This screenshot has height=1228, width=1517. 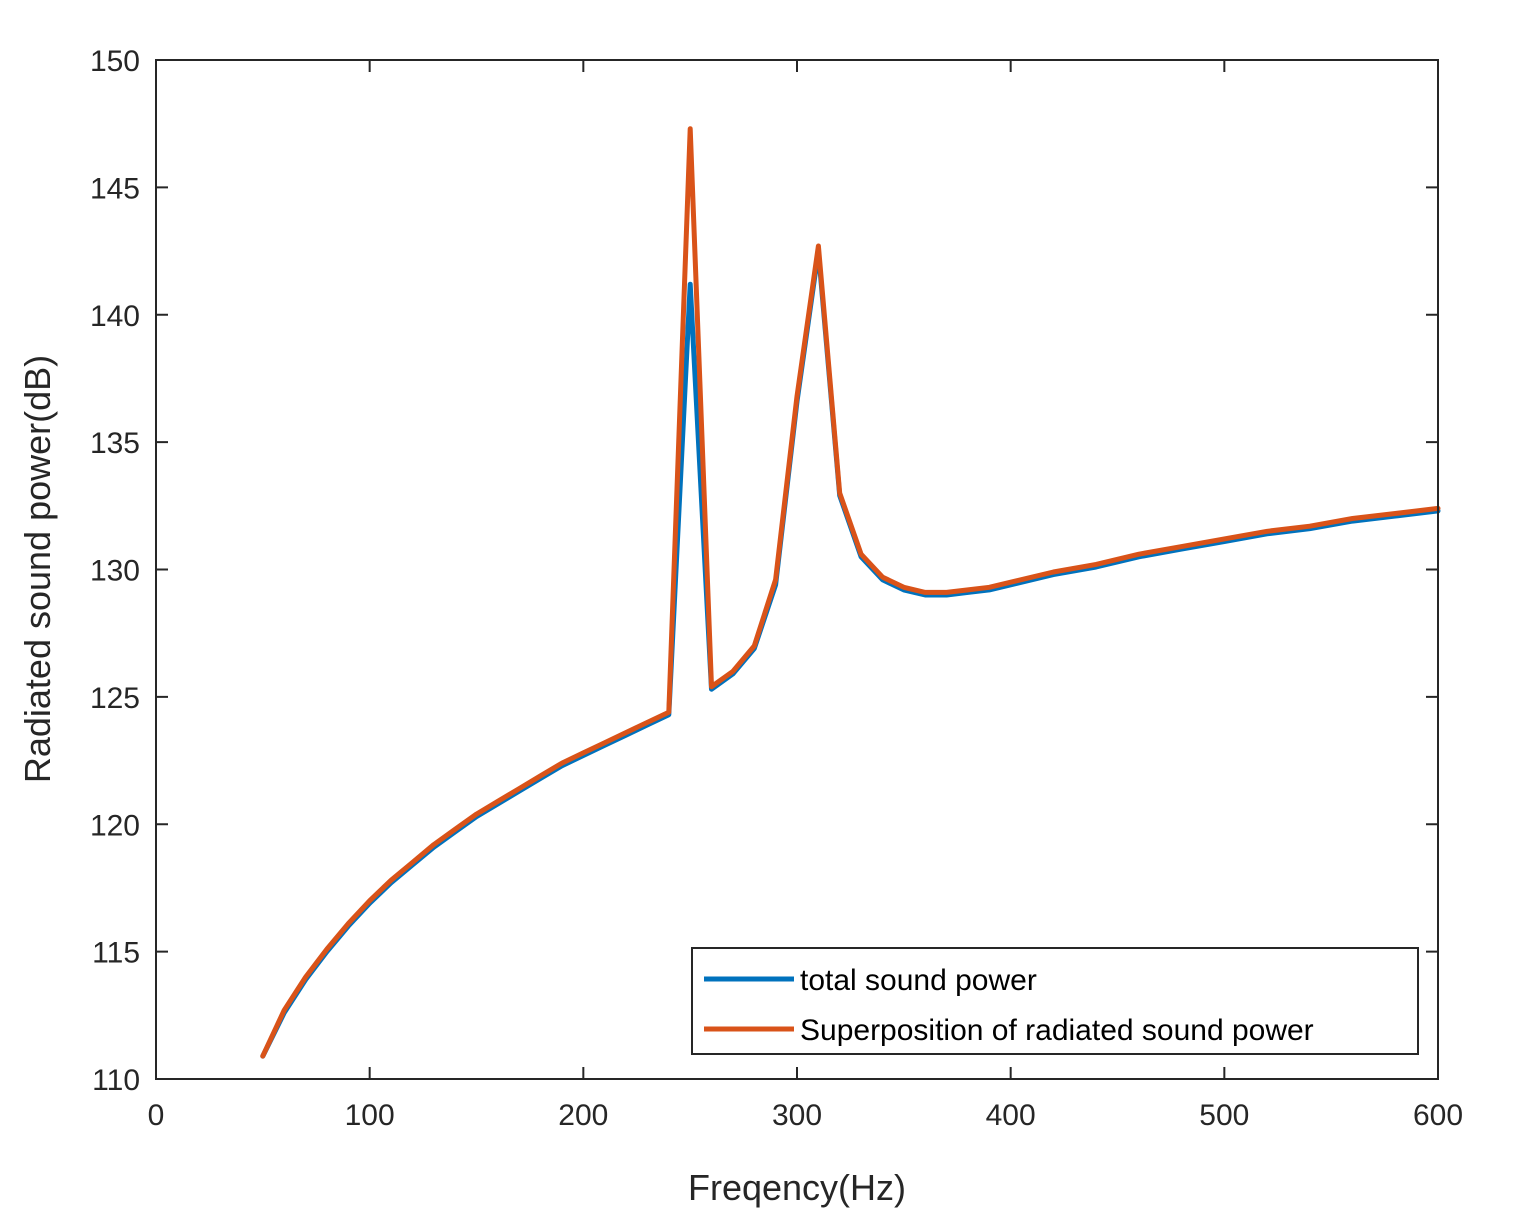 What do you see at coordinates (115, 443) in the screenshot?
I see `y-tick-label: 135` at bounding box center [115, 443].